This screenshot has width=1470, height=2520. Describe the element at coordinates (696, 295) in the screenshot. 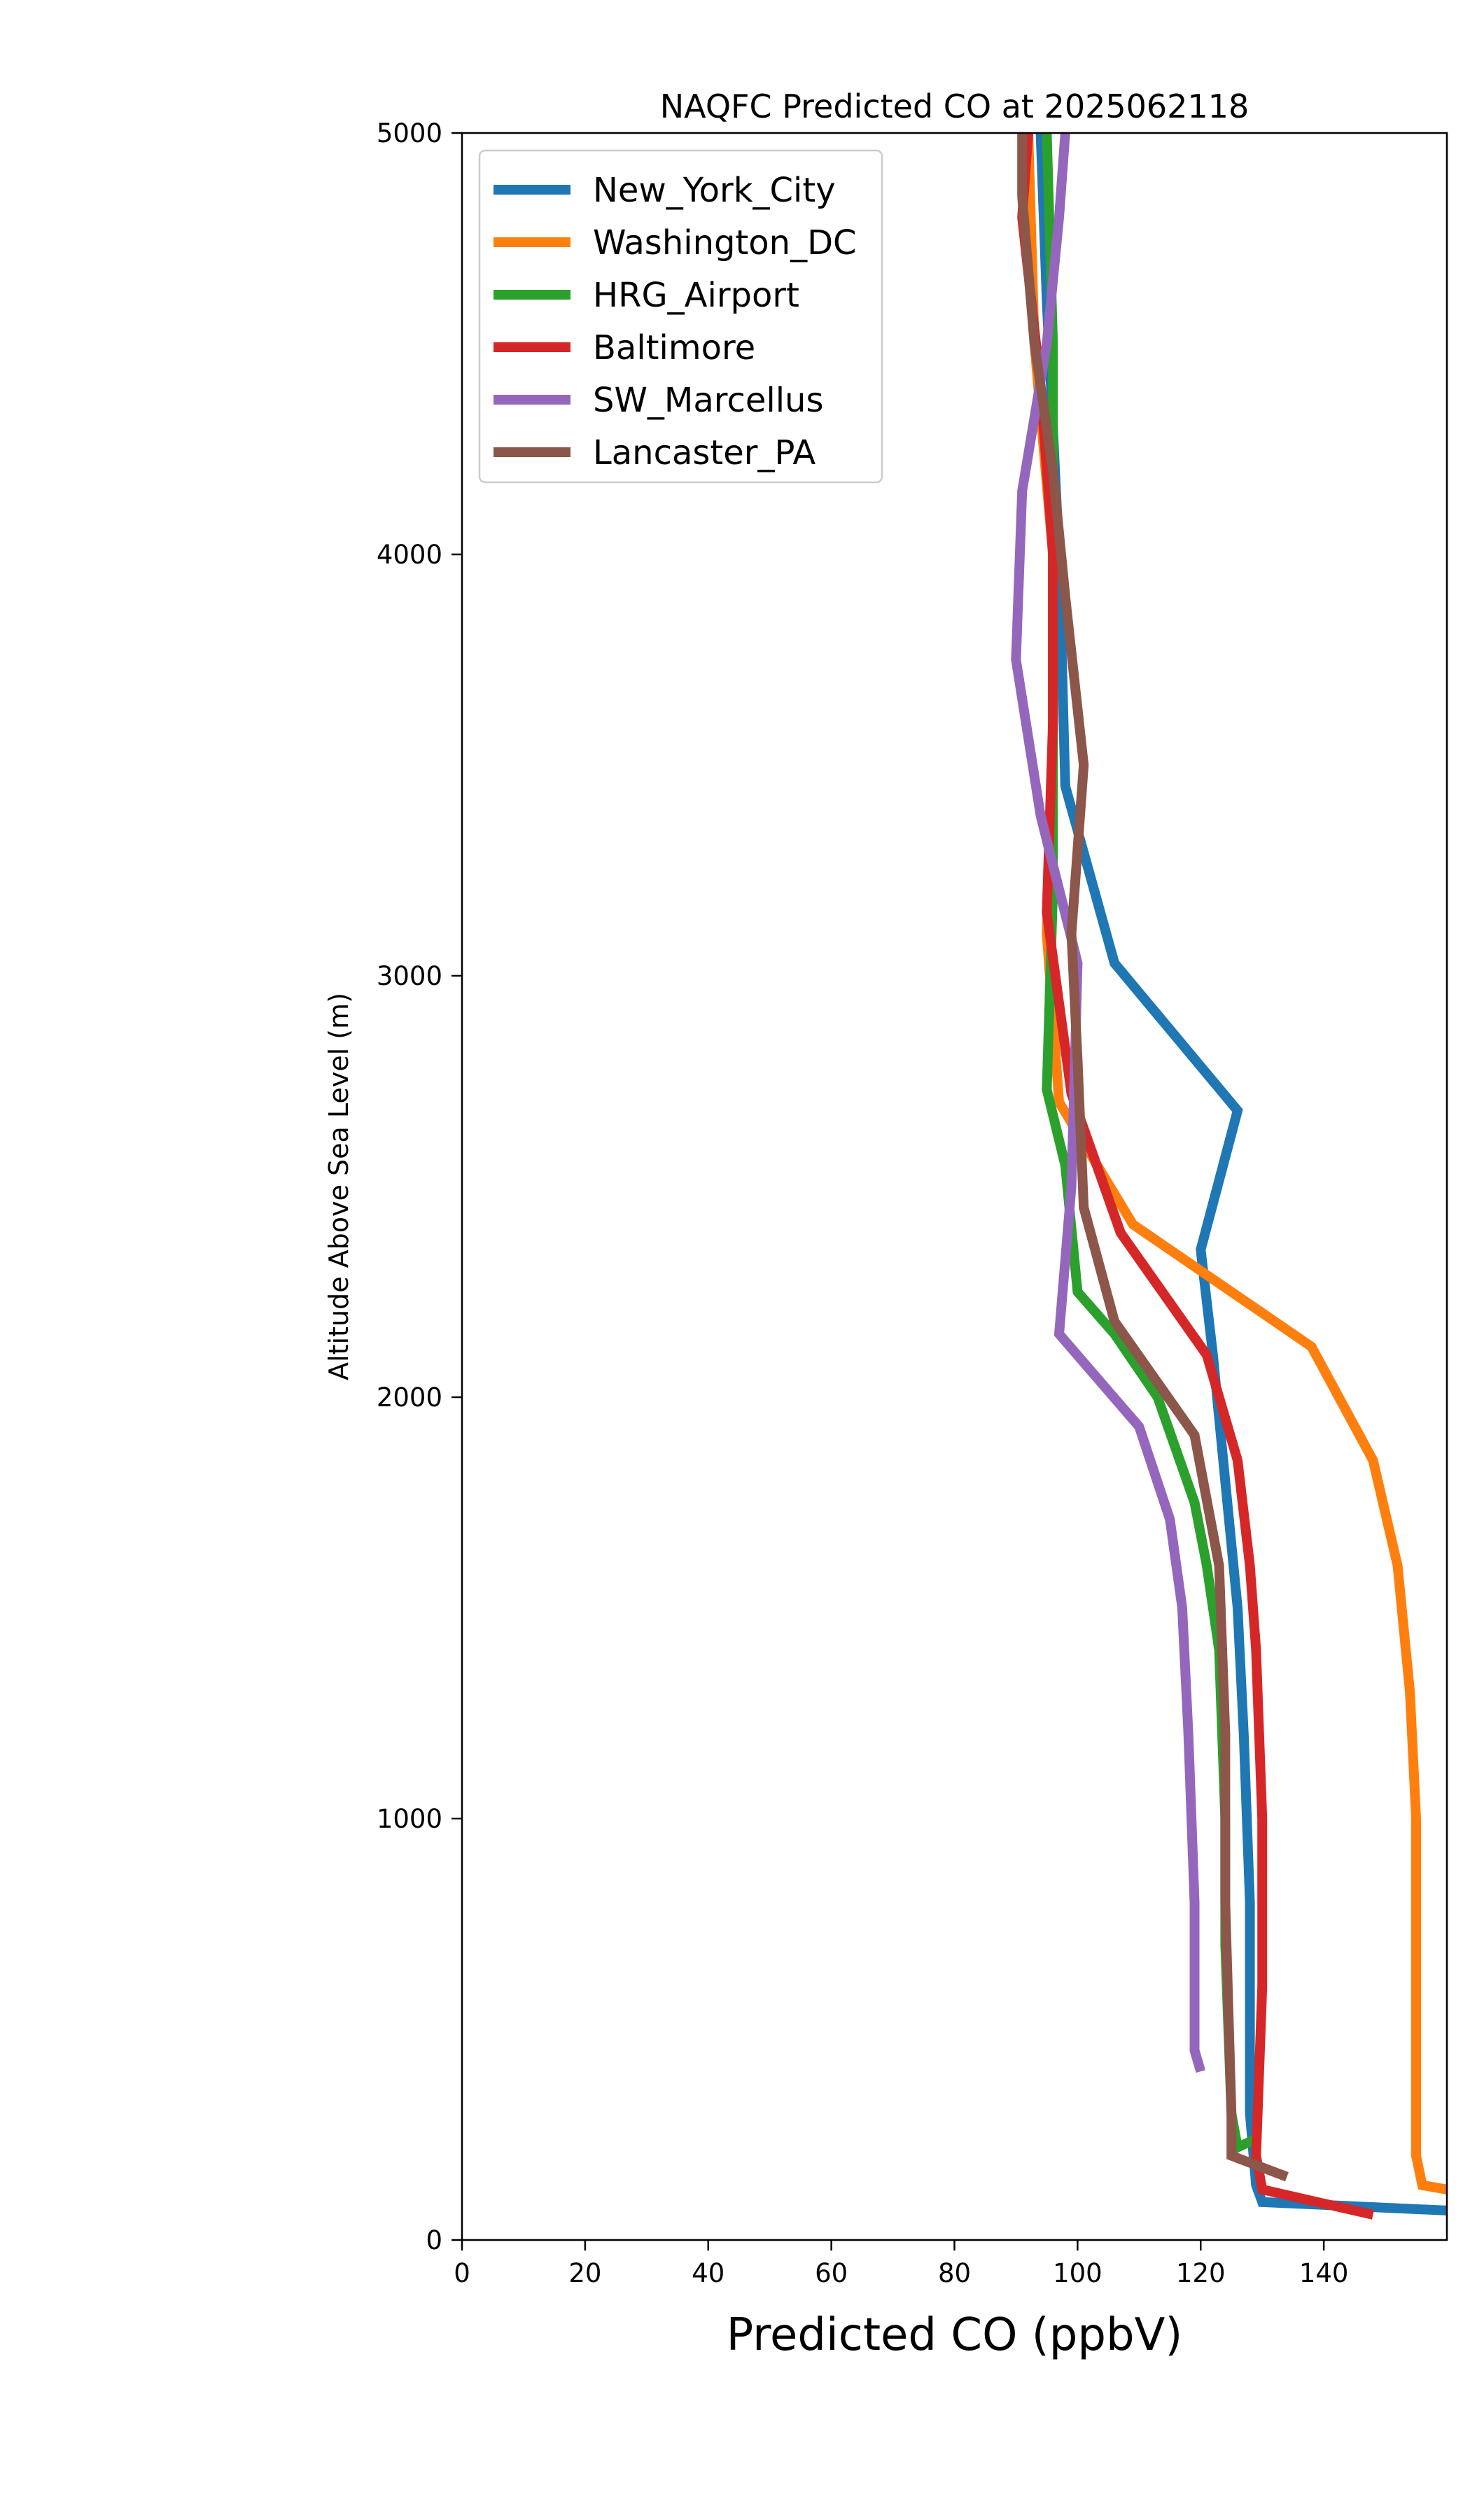

I see `legend-entry-label: HRG_Airport` at that location.